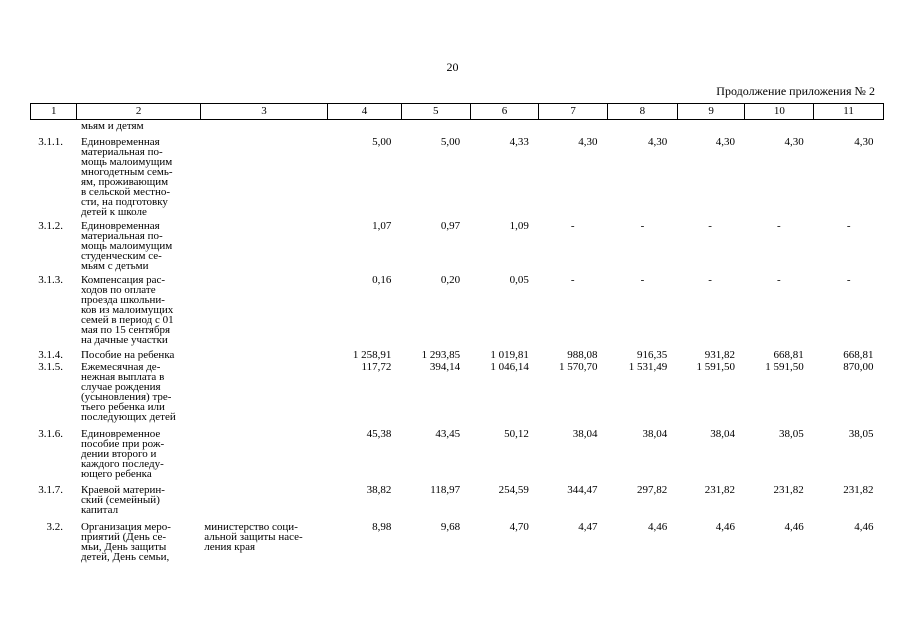 The width and height of the screenshot is (905, 640). What do you see at coordinates (450, 280) in the screenshot?
I see `value-cell: 0,20` at bounding box center [450, 280].